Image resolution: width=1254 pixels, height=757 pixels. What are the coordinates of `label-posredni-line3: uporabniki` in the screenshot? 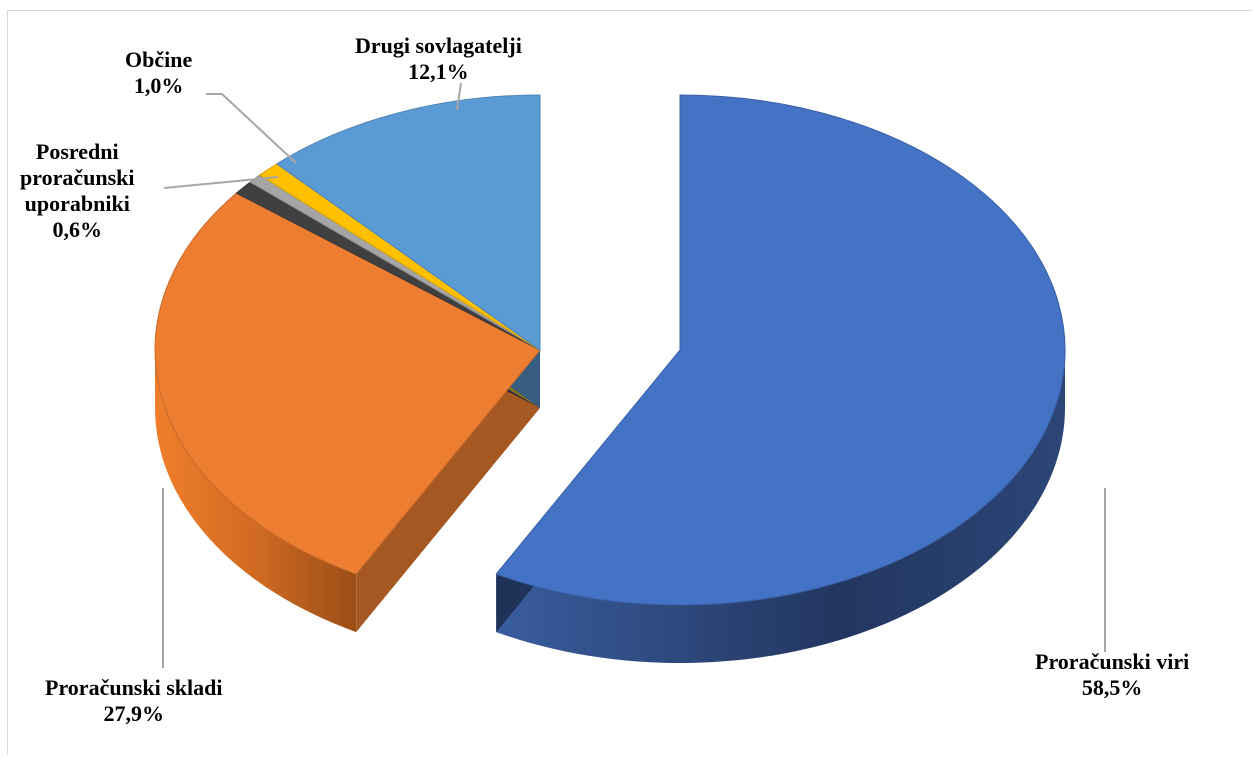 It's located at (77, 203).